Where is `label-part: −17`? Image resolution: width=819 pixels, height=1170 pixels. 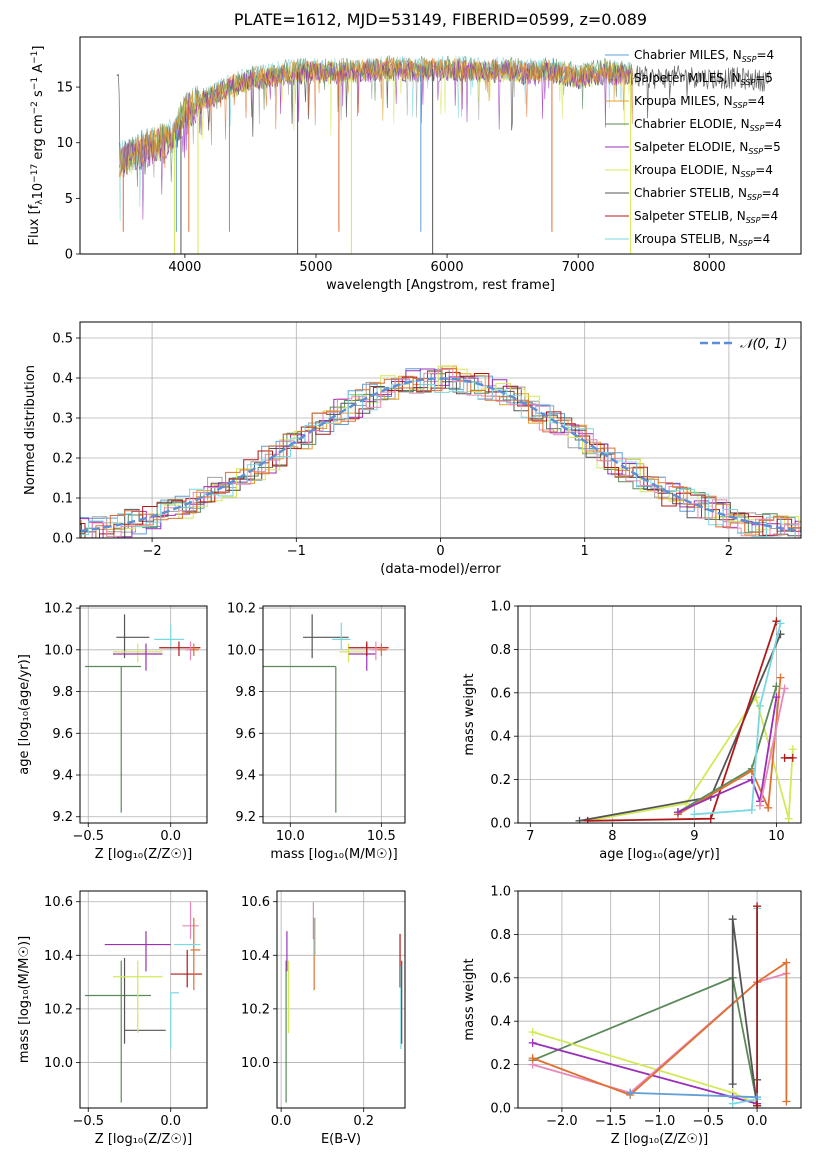 label-part: −17 is located at coordinates (35, 173).